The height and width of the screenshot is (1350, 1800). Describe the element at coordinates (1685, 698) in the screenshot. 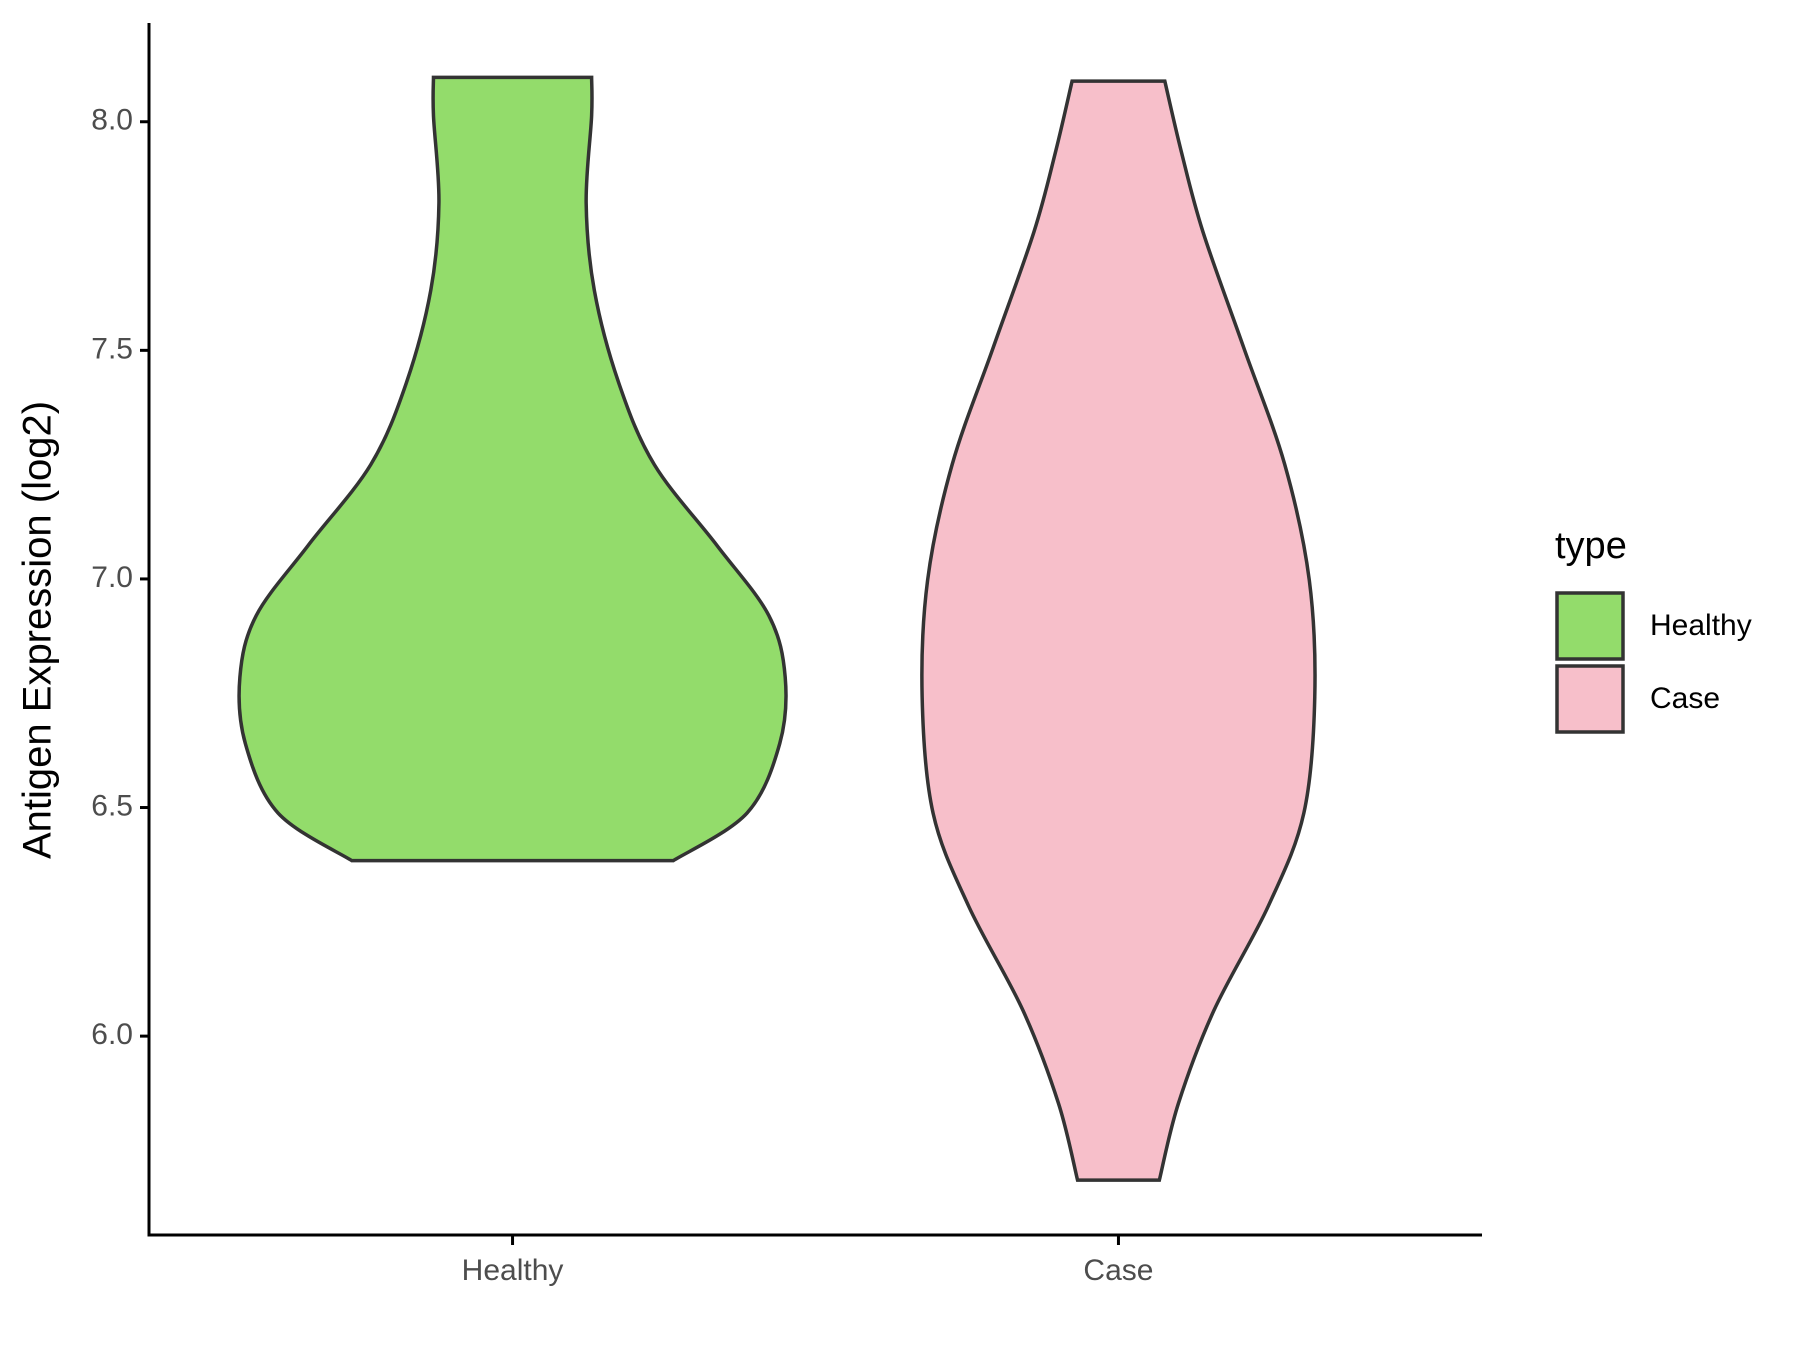

I see `legend-label: Case` at that location.